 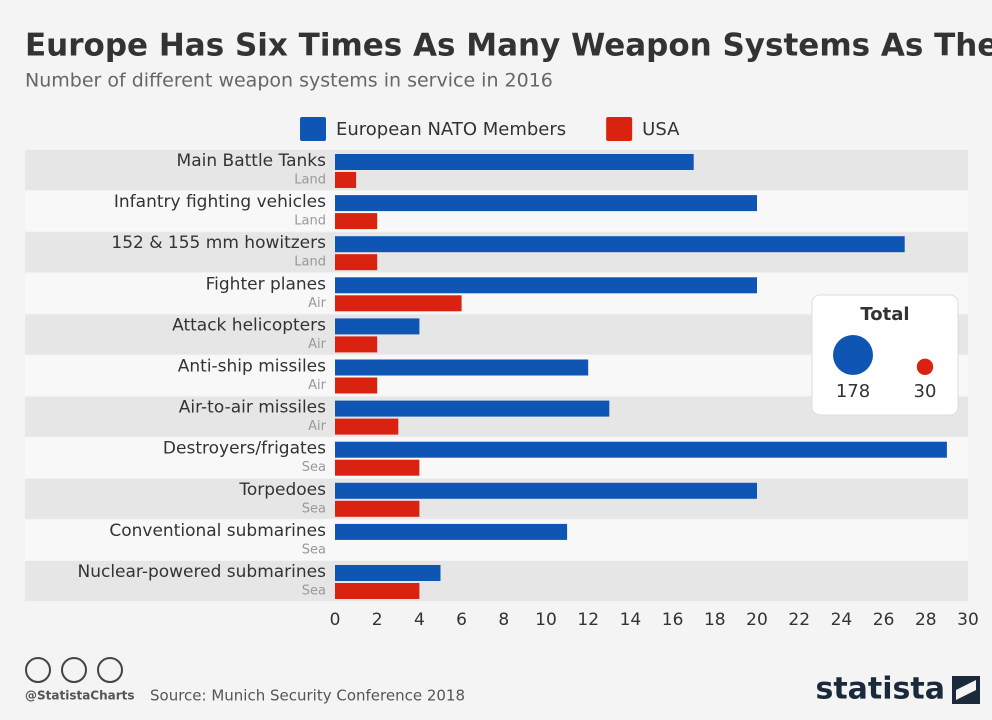 What do you see at coordinates (884, 620) in the screenshot?
I see `x-tick-label: 26` at bounding box center [884, 620].